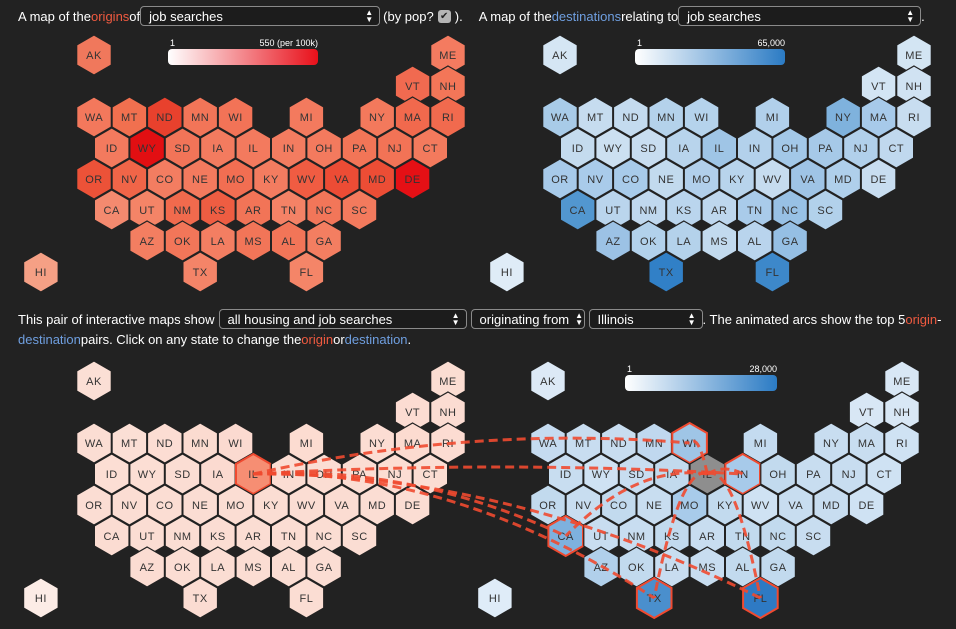  What do you see at coordinates (271, 505) in the screenshot?
I see `state-hex-ky: KY` at bounding box center [271, 505].